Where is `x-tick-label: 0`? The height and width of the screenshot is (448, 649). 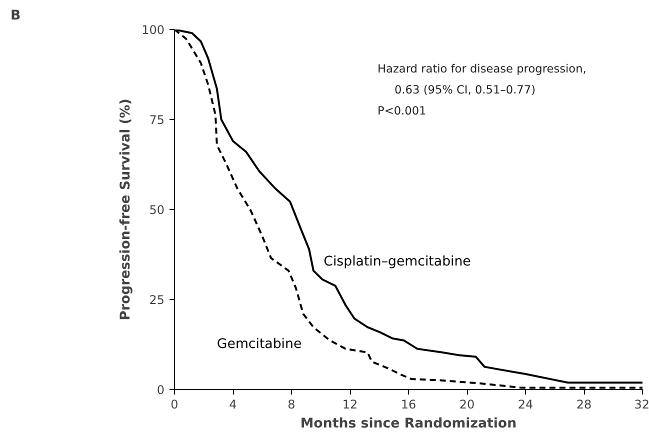
x-tick-label: 0 is located at coordinates (174, 405).